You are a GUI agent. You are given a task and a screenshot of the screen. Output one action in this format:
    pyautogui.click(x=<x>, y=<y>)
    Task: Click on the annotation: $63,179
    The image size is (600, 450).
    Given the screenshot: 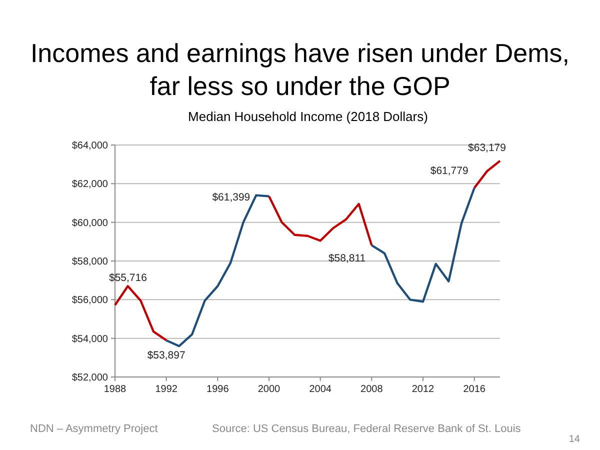 What is the action you would take?
    pyautogui.click(x=487, y=148)
    